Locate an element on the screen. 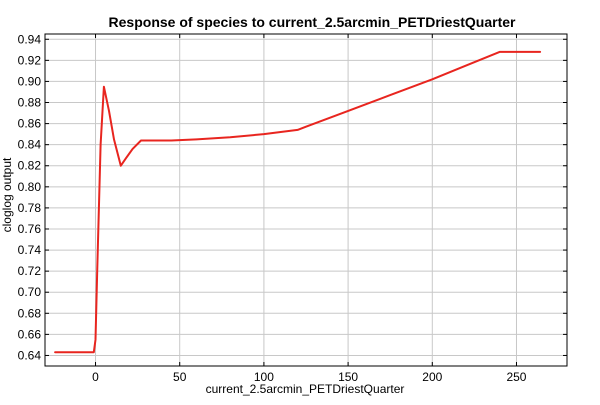 Image resolution: width=600 pixels, height=405 pixels. x-tick-label: 250 is located at coordinates (516, 377).